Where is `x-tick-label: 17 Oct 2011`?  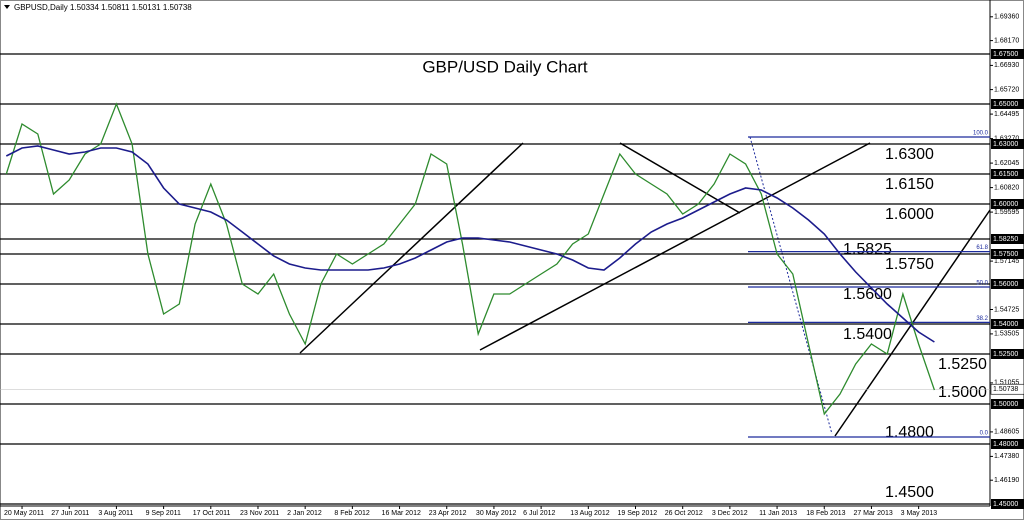 x-tick-label: 17 Oct 2011 is located at coordinates (212, 513).